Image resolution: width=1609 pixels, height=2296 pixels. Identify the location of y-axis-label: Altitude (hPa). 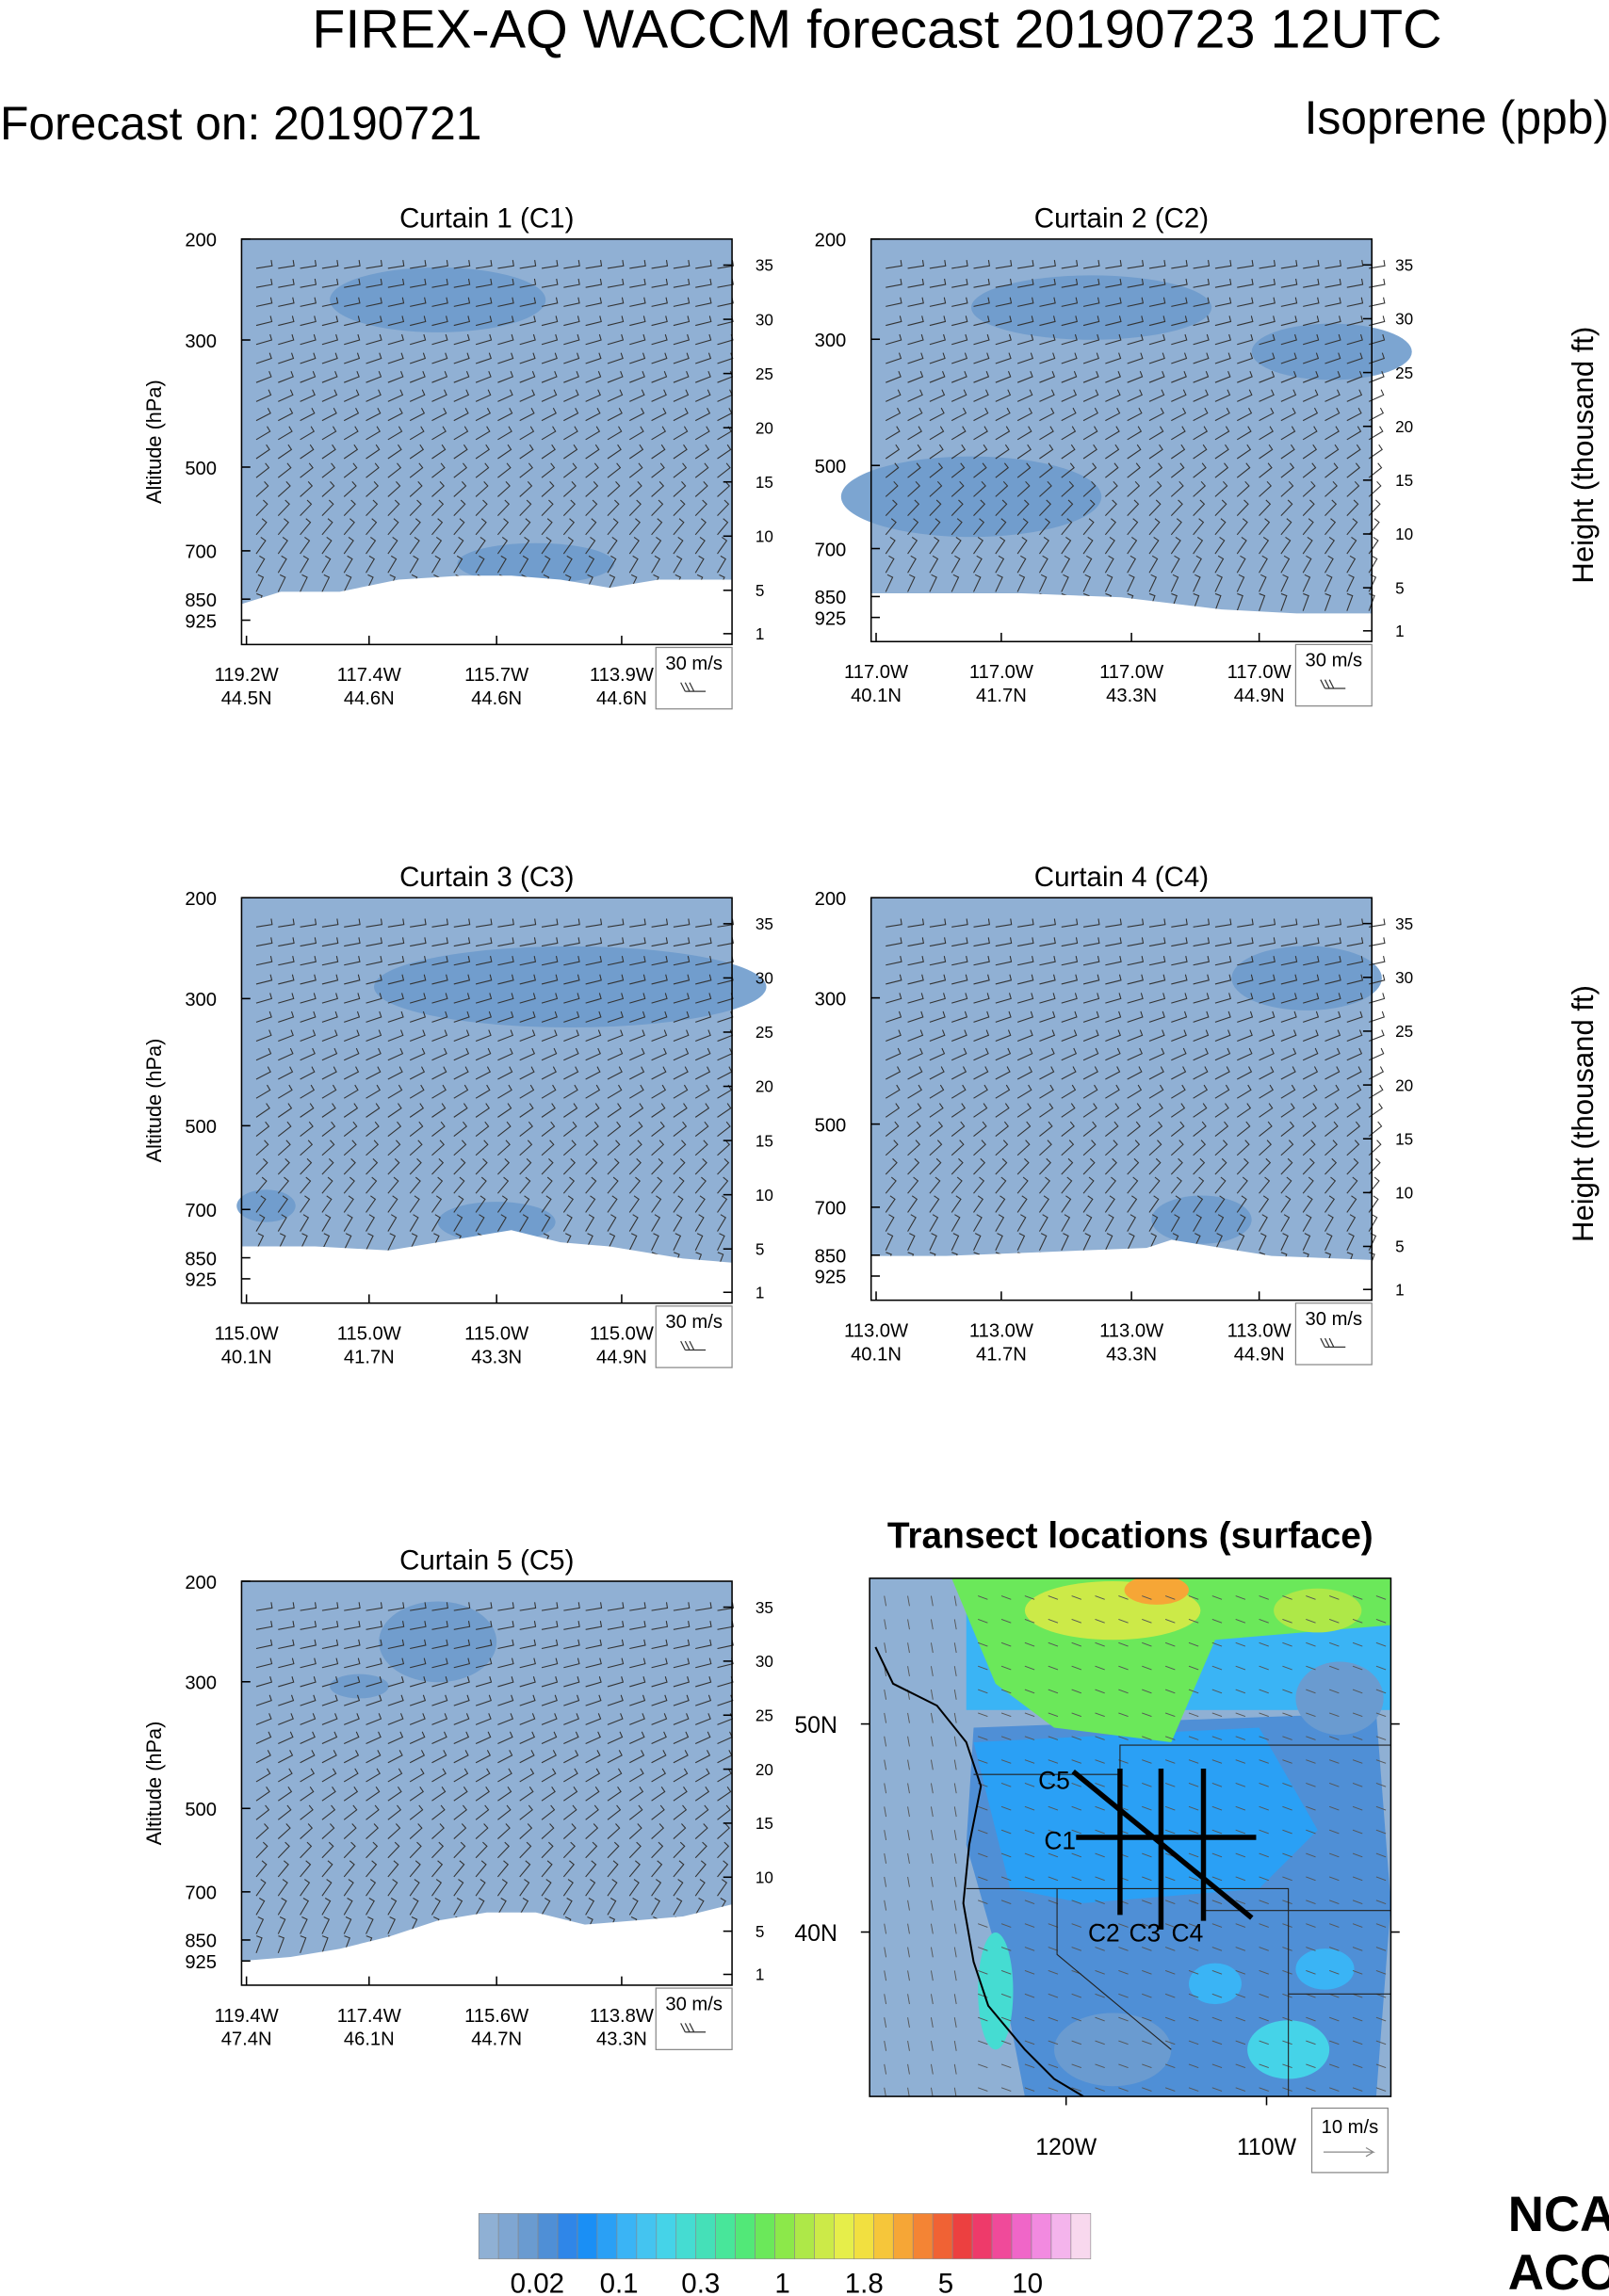
(154, 1784).